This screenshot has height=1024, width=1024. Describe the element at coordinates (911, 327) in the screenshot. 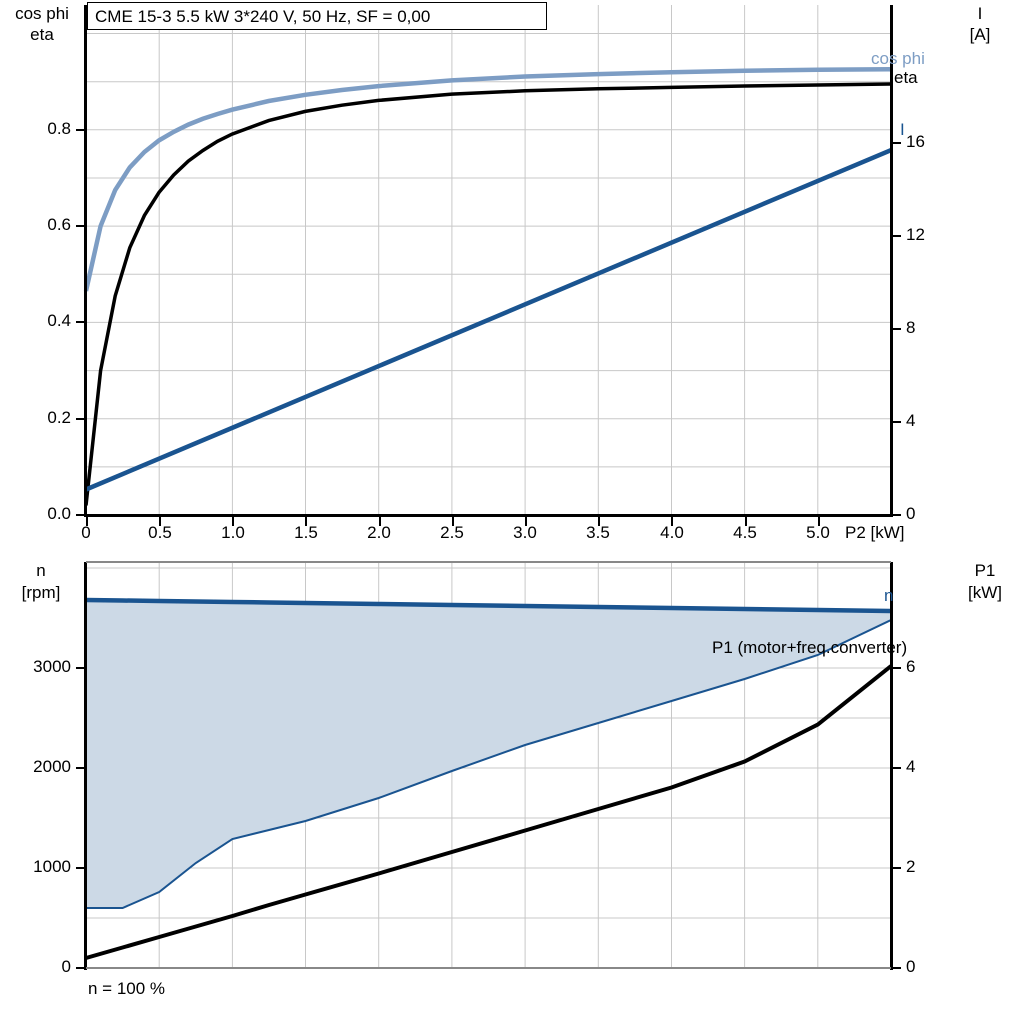

I see `top-right-ticklabel-2: 8` at that location.